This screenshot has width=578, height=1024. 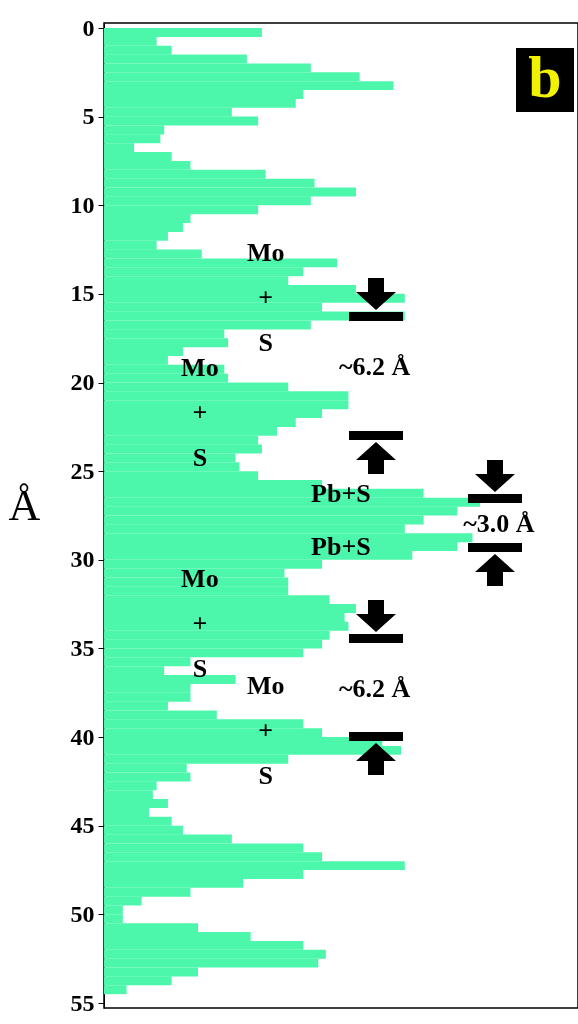 What do you see at coordinates (82, 647) in the screenshot?
I see `y-tick-label: 35` at bounding box center [82, 647].